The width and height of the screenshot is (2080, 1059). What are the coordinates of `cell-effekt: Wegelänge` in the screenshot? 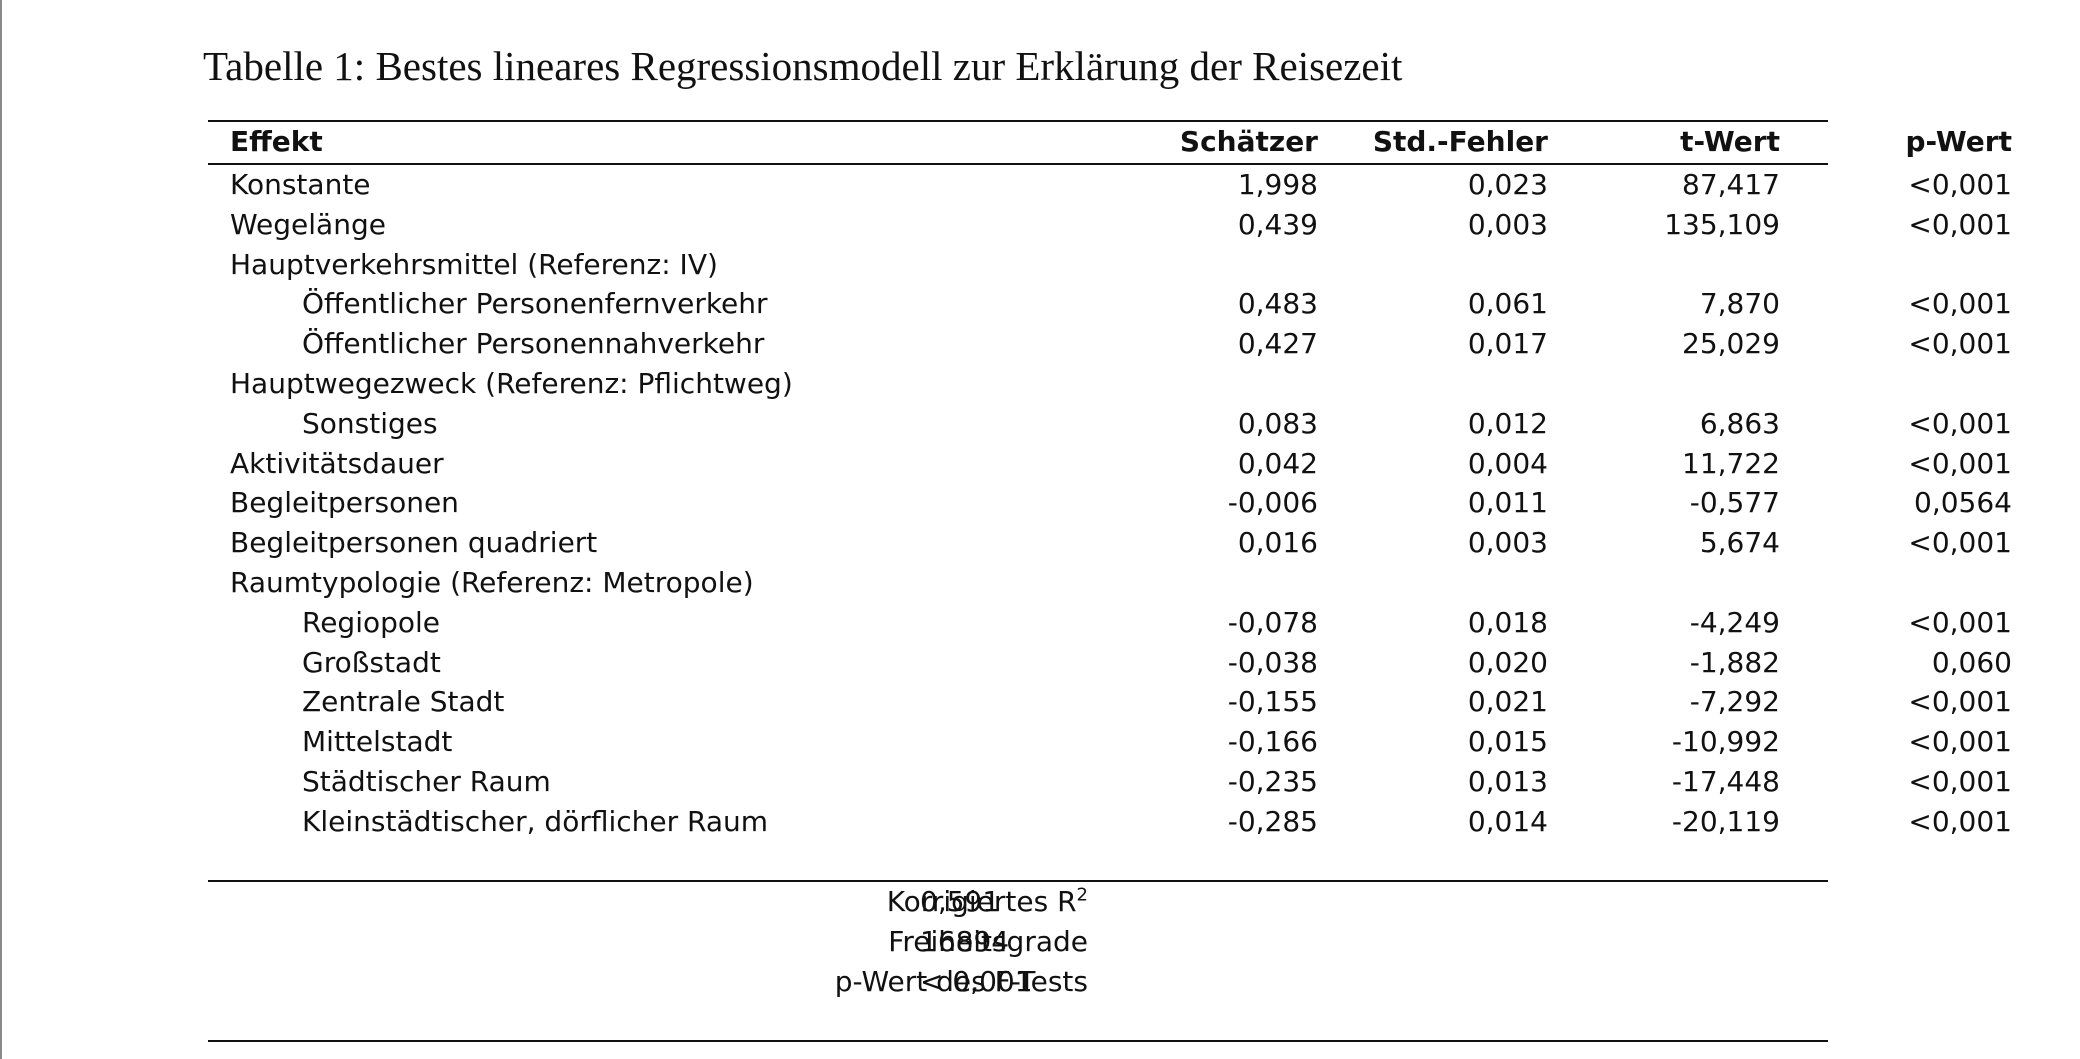 It's located at (308, 224).